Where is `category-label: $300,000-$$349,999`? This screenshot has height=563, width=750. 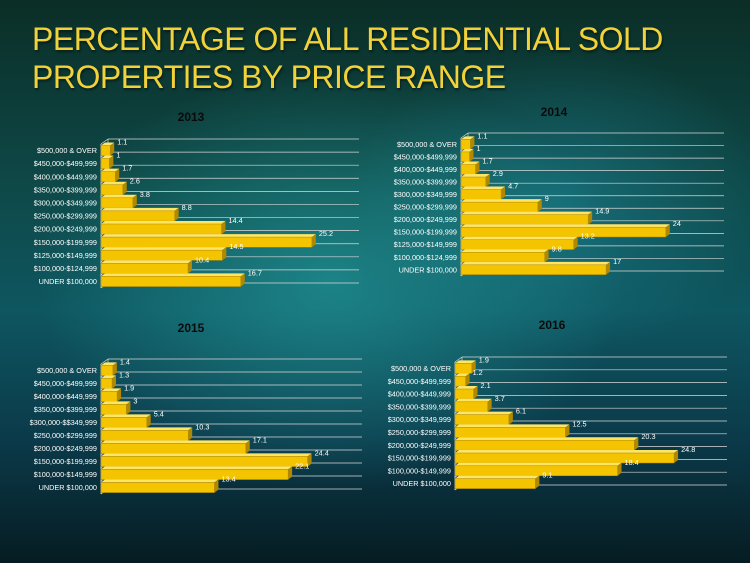 category-label: $300,000-$$349,999 is located at coordinates (63, 422).